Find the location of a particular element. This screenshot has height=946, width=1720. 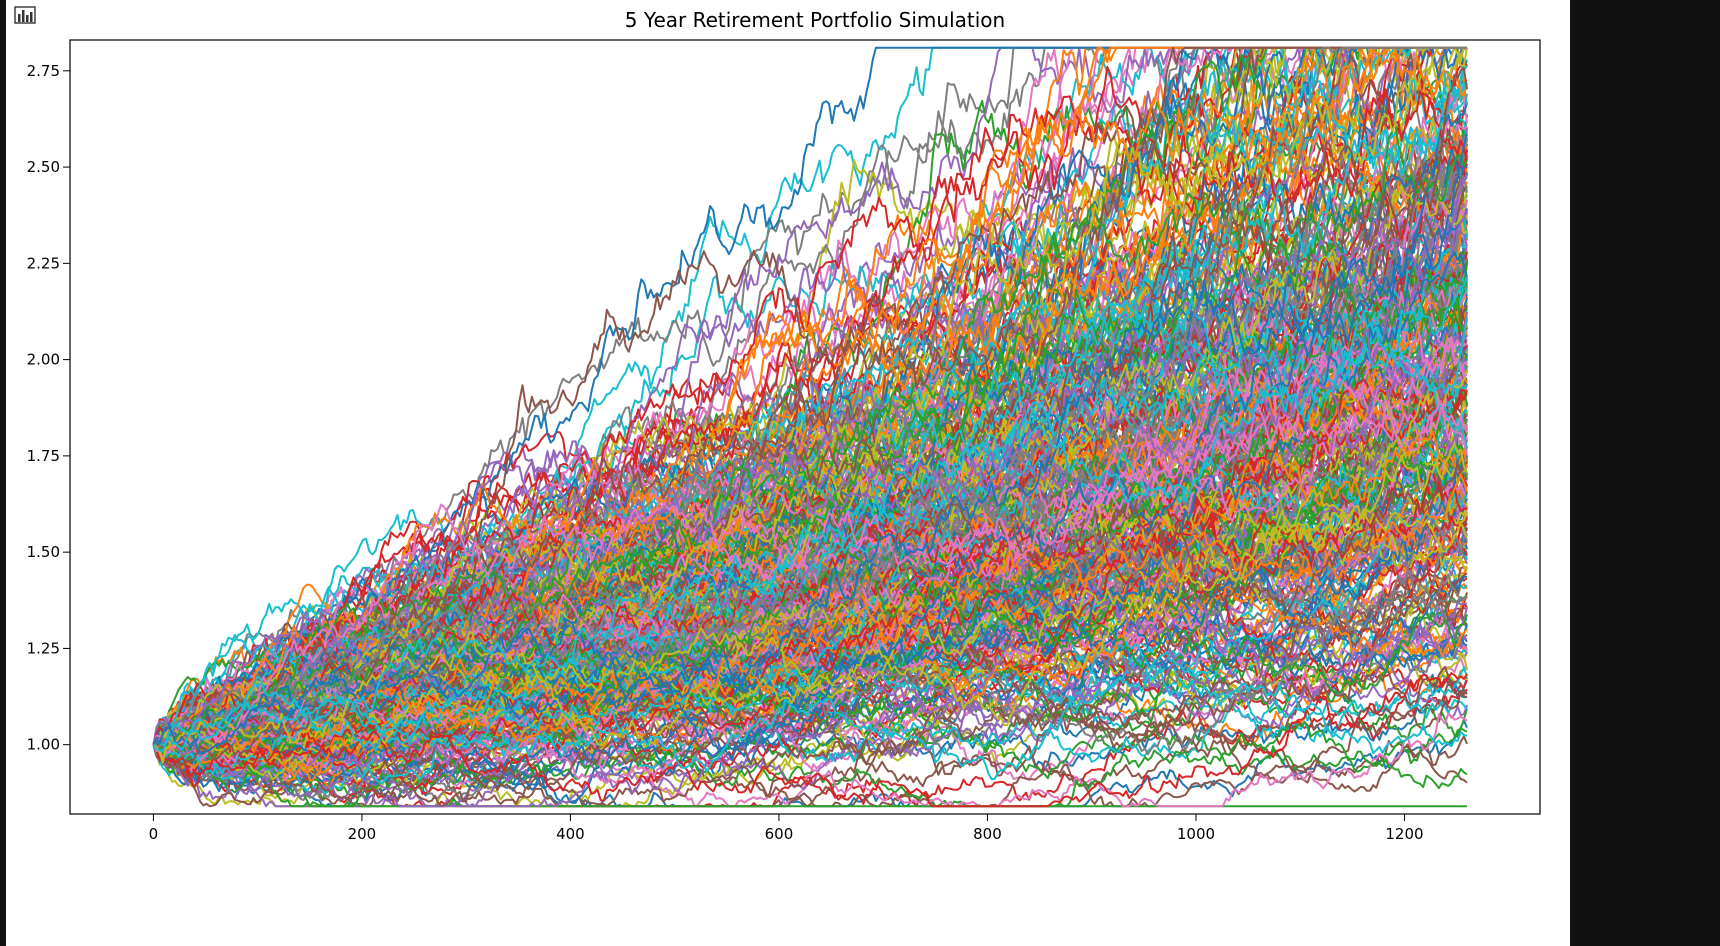

x-tick-label: 600 is located at coordinates (779, 834).